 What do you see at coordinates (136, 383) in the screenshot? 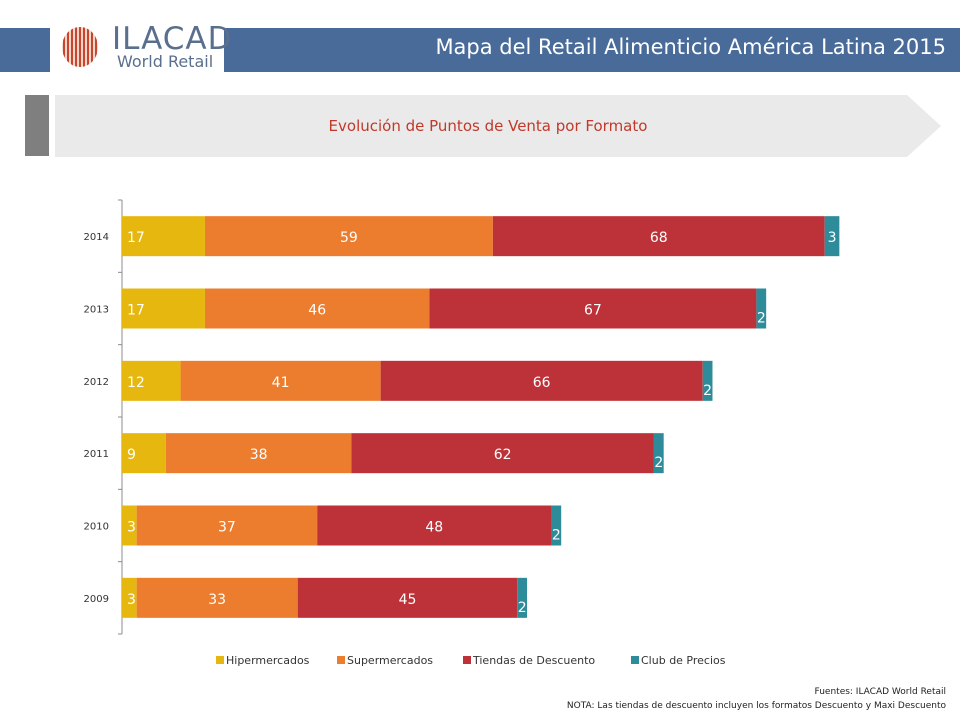
I see `data-label: 12` at bounding box center [136, 383].